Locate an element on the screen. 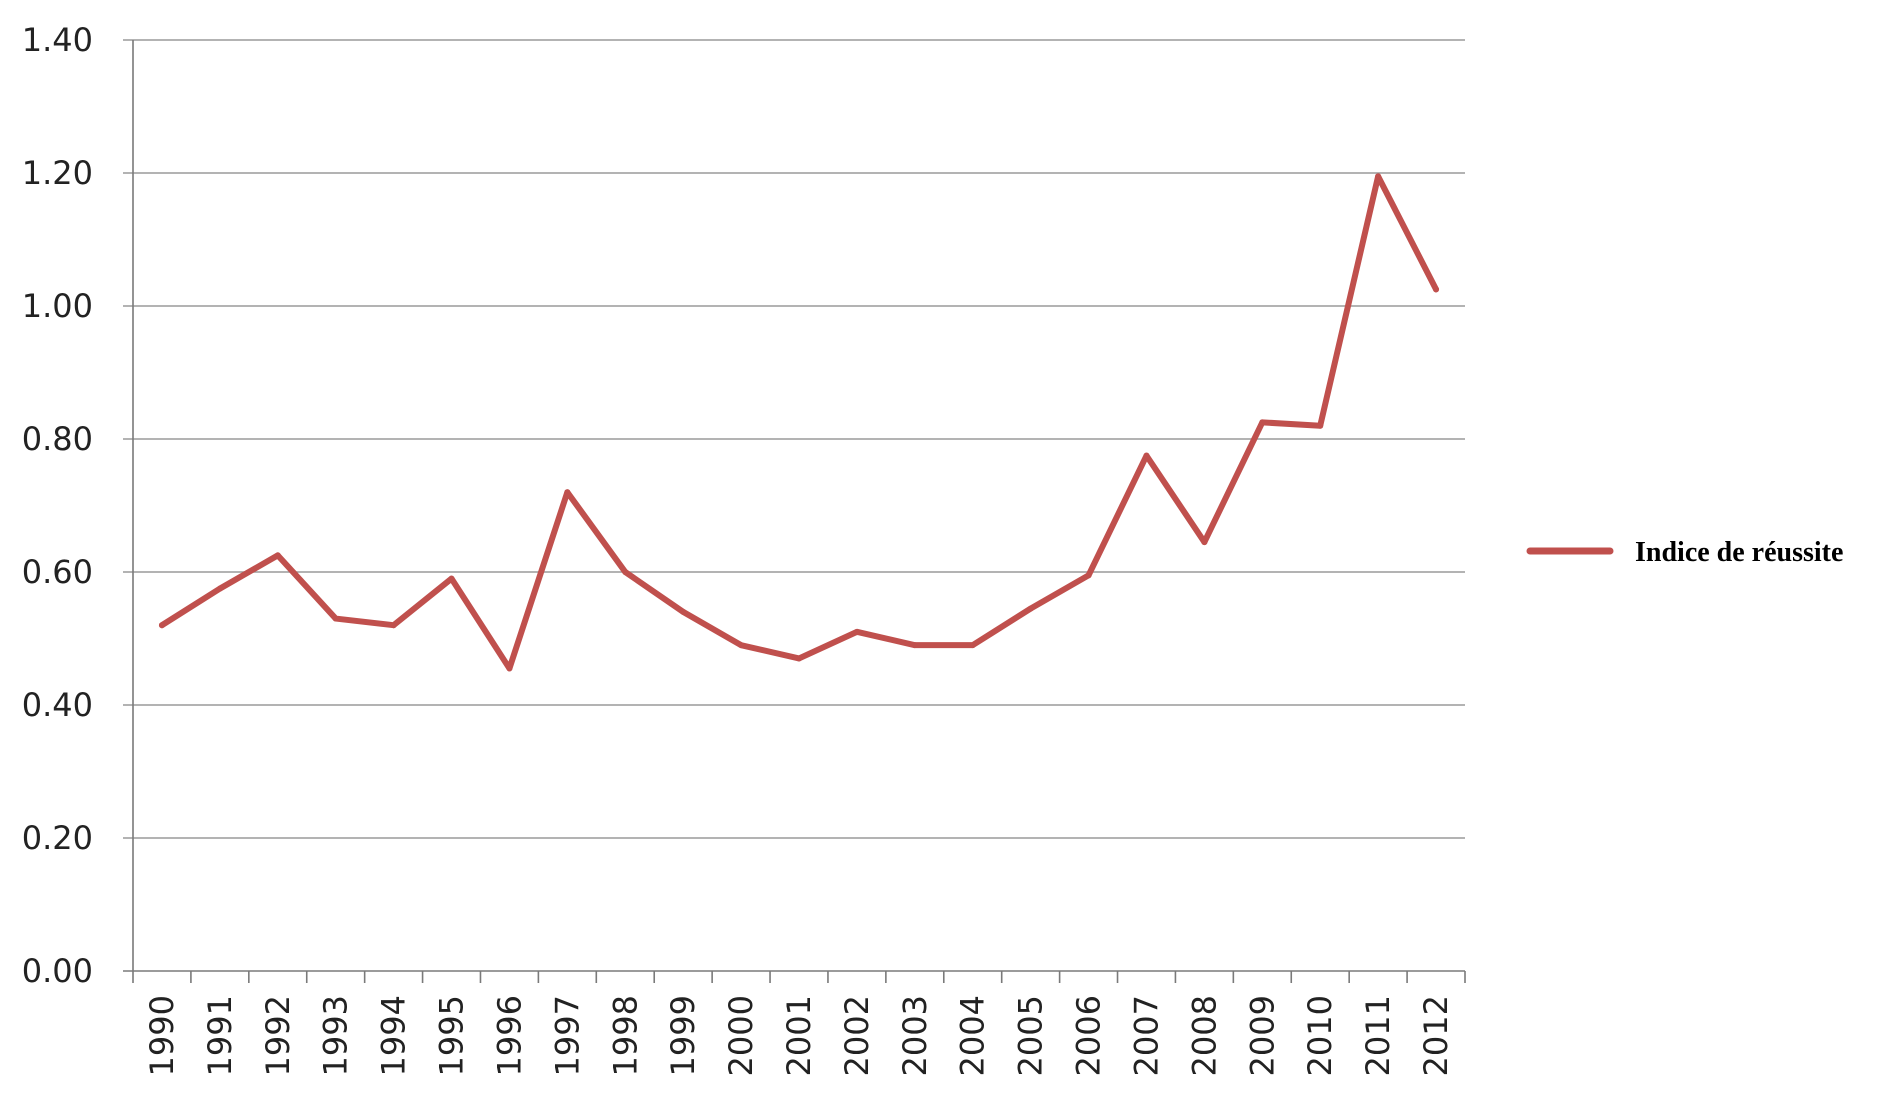  y-tick-label: 0.80 is located at coordinates (57, 439).